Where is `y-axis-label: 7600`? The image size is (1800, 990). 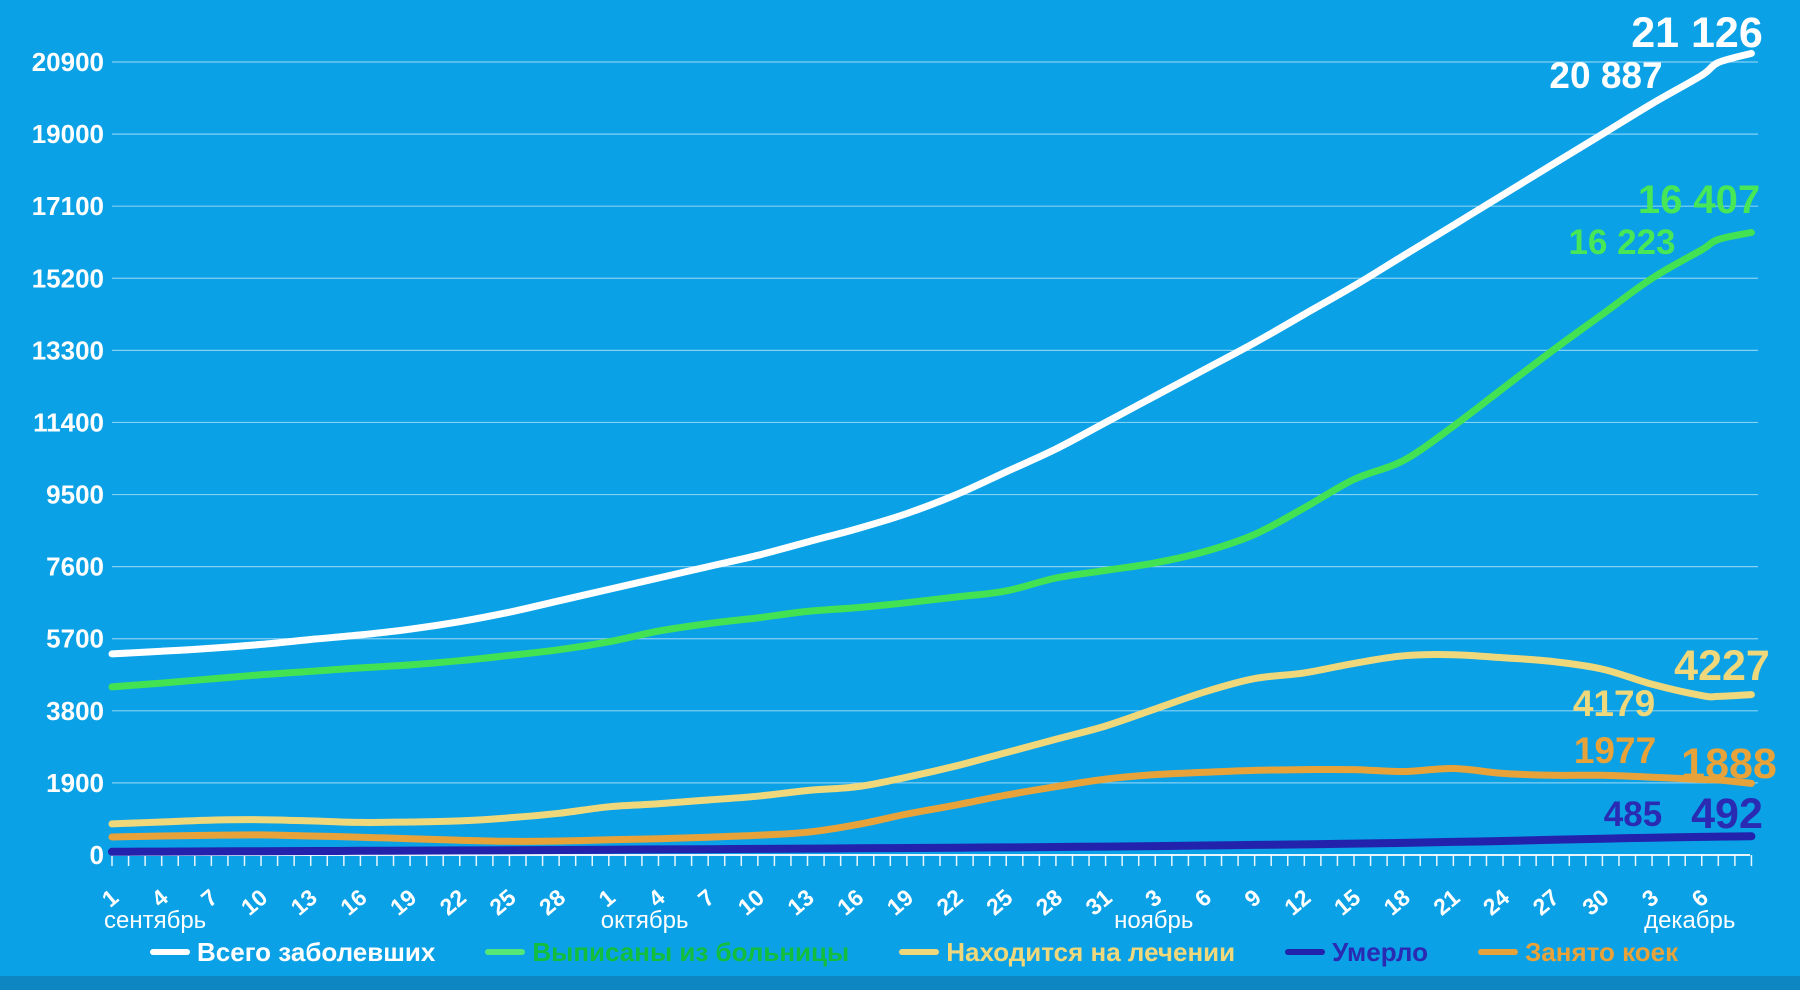 y-axis-label: 7600 is located at coordinates (75, 567).